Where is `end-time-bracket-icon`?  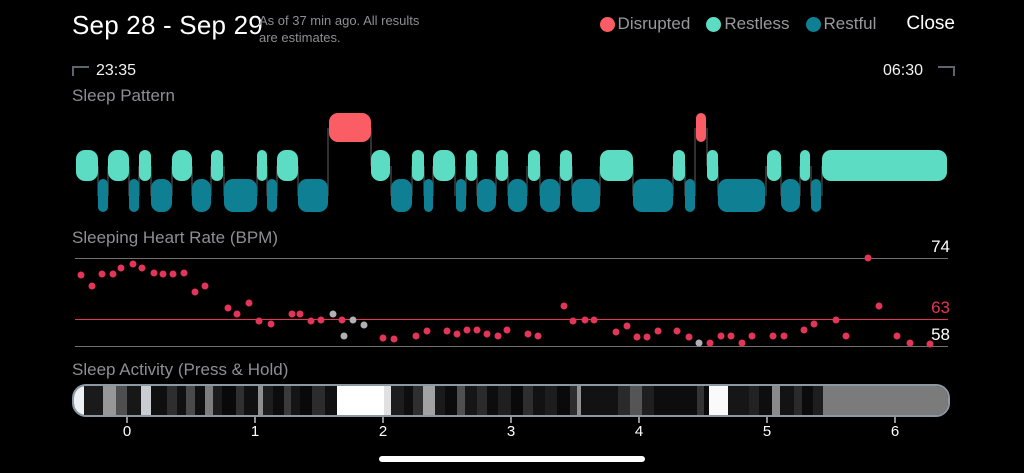 end-time-bracket-icon is located at coordinates (946, 71).